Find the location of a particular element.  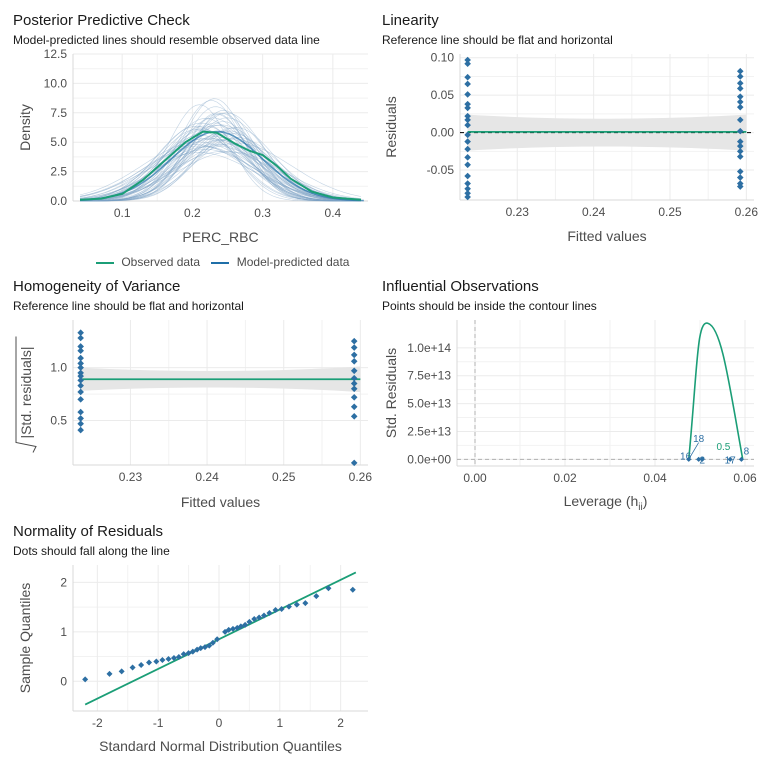

x-tick-label: 0.26 is located at coordinates (747, 212).